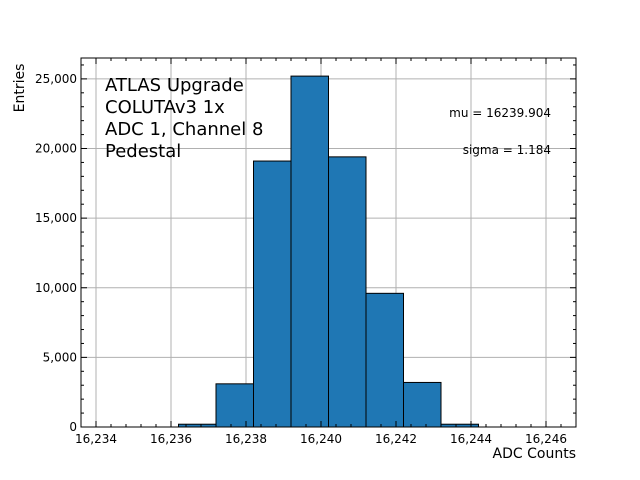 The height and width of the screenshot is (480, 640). Describe the element at coordinates (507, 150) in the screenshot. I see `sigma-annotation: sigma = 1.184` at that location.